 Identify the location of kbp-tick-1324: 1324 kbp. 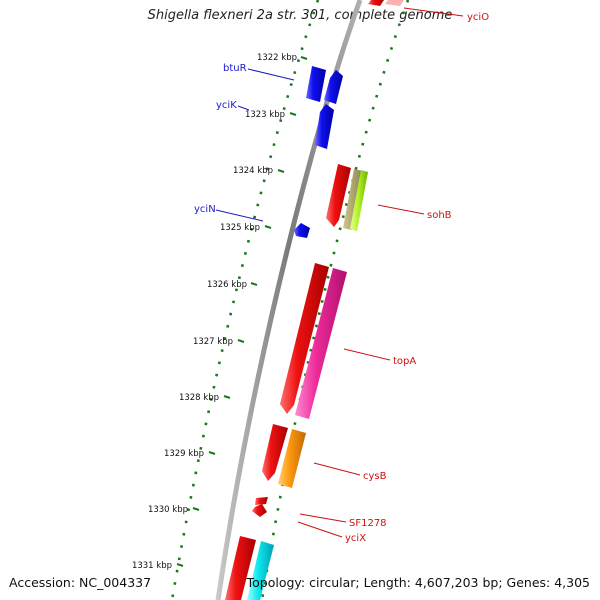
(259, 171).